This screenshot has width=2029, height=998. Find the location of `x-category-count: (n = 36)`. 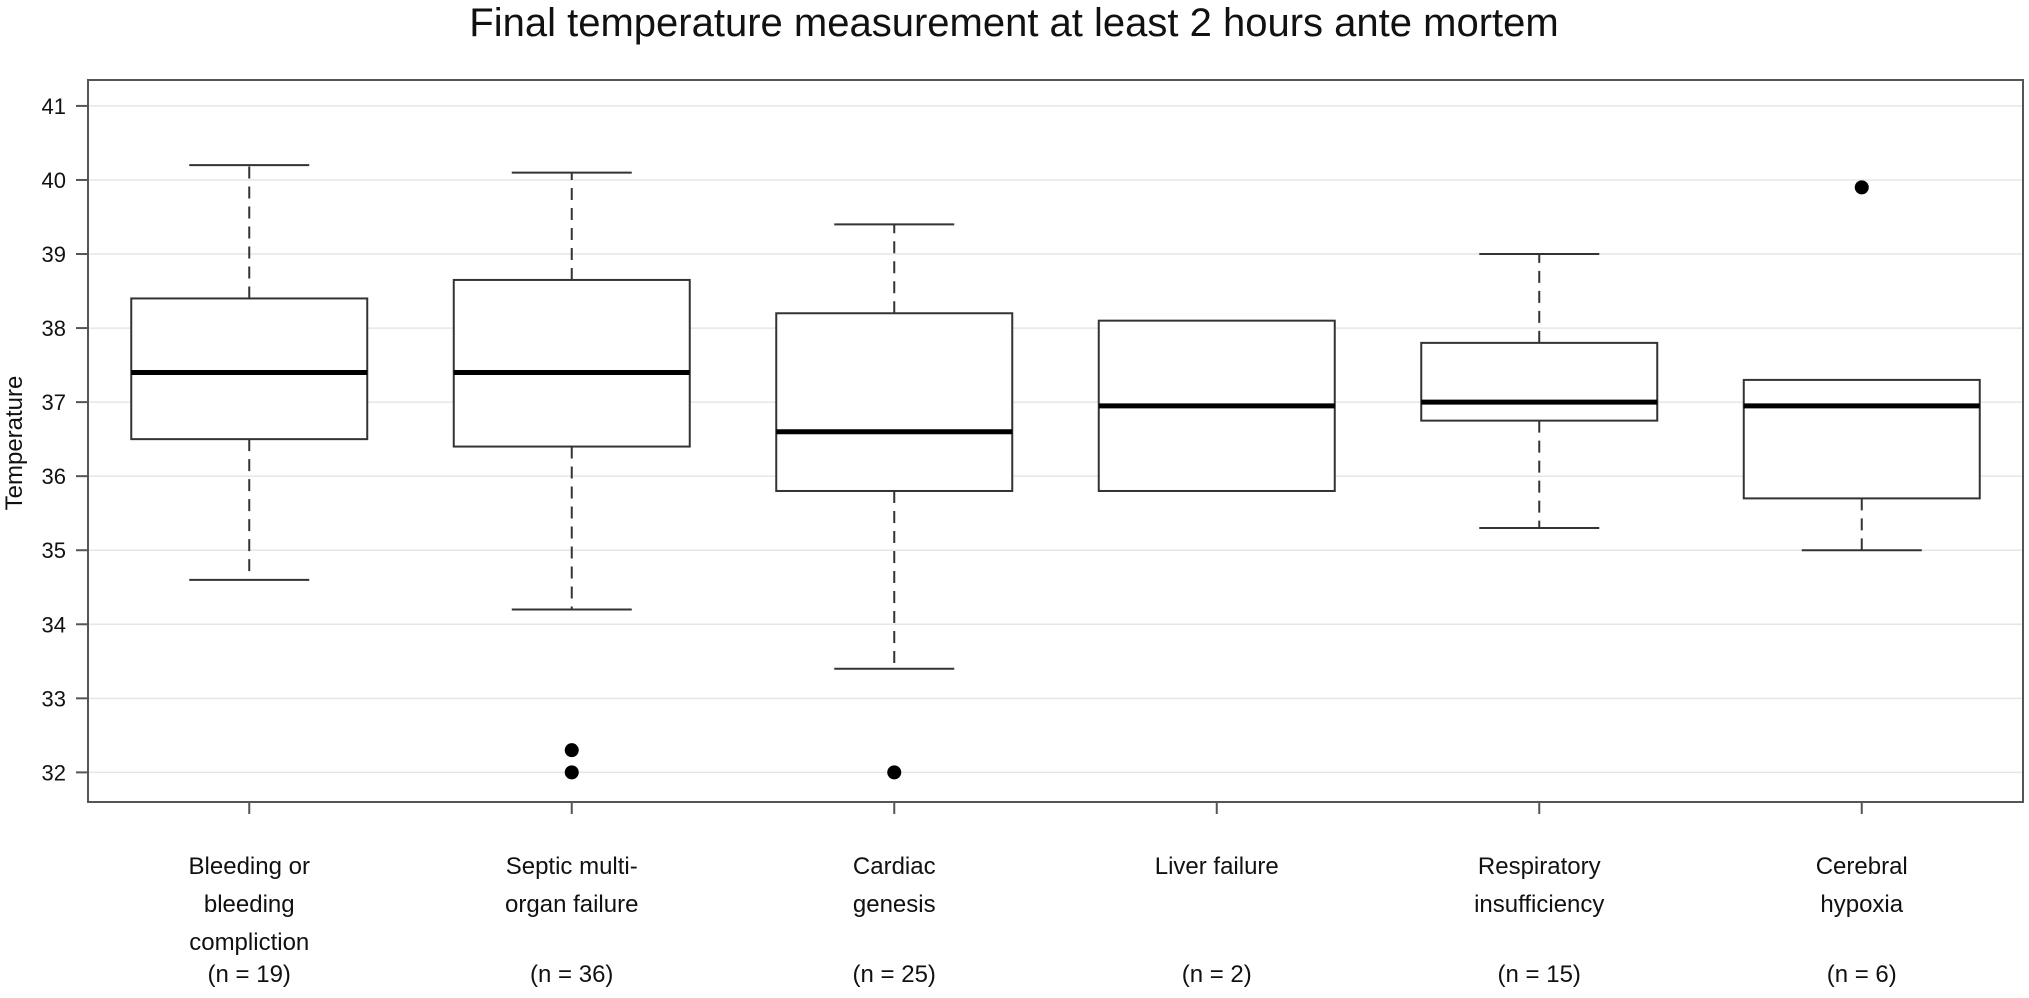

x-category-count: (n = 36) is located at coordinates (571, 974).